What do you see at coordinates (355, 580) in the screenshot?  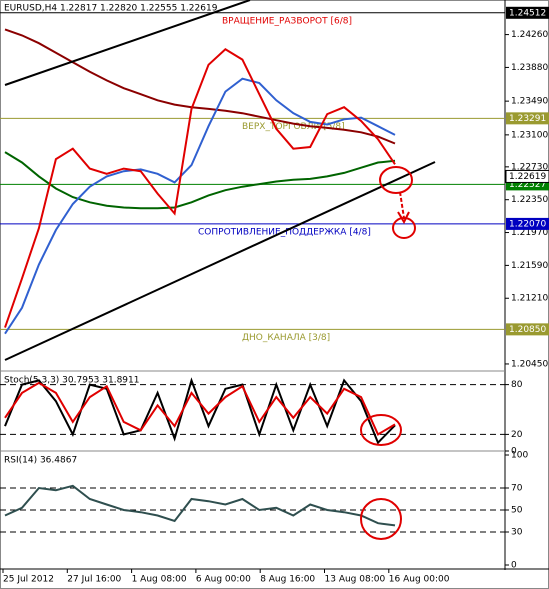 I see `x-tick-label: 13 Aug 08:00` at bounding box center [355, 580].